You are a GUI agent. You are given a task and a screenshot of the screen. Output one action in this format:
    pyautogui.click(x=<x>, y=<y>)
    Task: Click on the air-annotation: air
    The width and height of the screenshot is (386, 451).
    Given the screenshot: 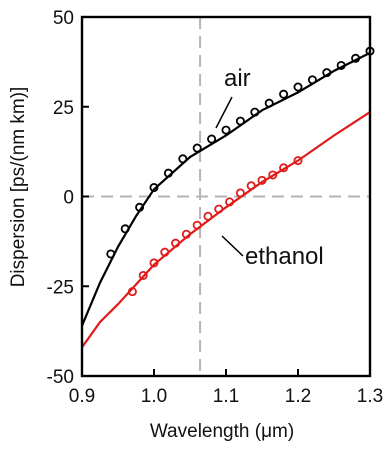 What is the action you would take?
    pyautogui.click(x=237, y=78)
    